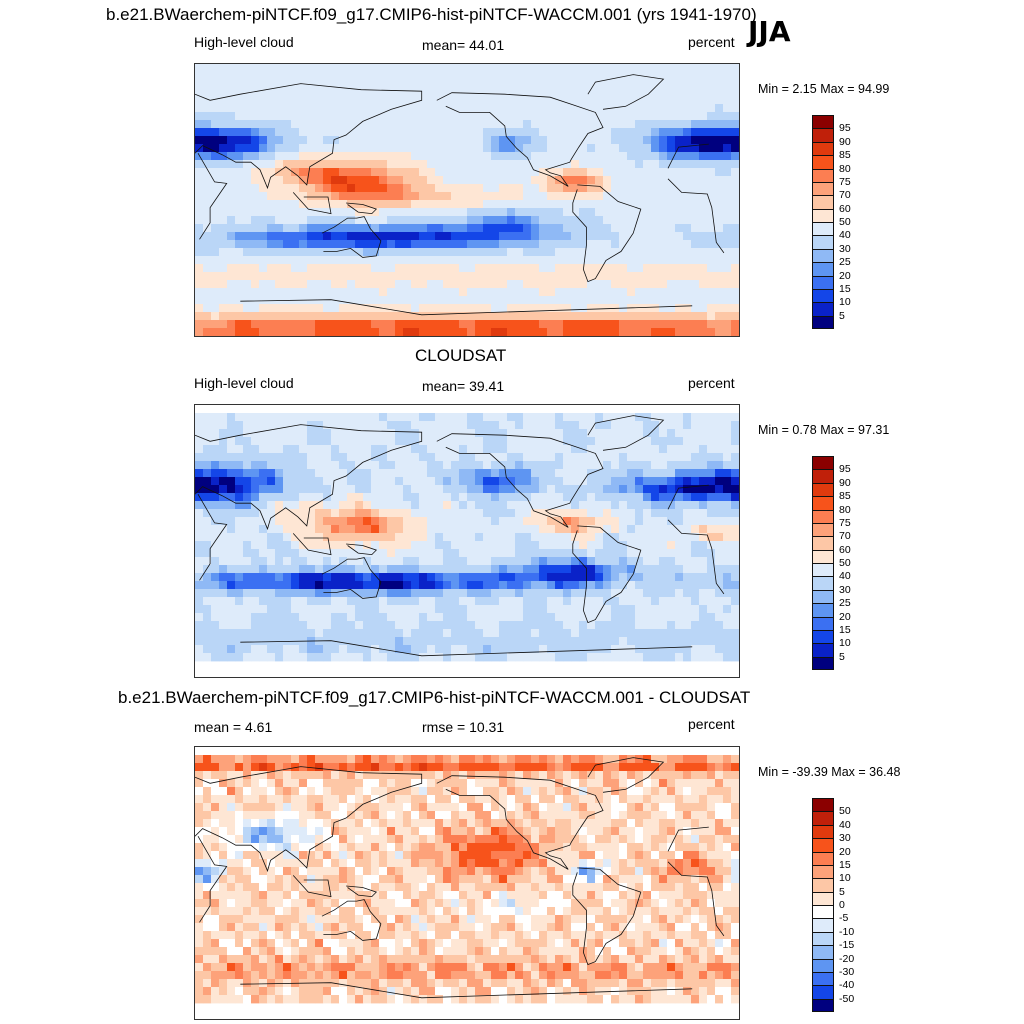 The height and width of the screenshot is (1024, 1024). What do you see at coordinates (463, 386) in the screenshot?
I see `panel-mean-label: mean= 39.41` at bounding box center [463, 386].